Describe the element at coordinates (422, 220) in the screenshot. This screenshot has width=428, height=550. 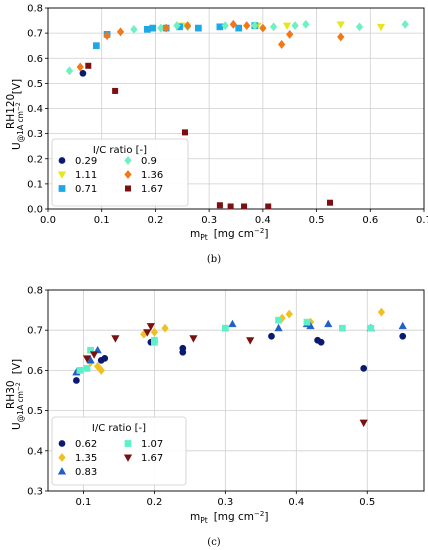
I see `x-tick-label: 0.7` at that location.